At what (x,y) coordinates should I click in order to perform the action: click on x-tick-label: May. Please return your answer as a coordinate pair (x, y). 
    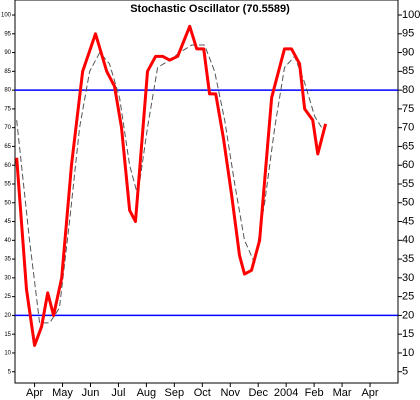
    Looking at the image, I should click on (62, 393).